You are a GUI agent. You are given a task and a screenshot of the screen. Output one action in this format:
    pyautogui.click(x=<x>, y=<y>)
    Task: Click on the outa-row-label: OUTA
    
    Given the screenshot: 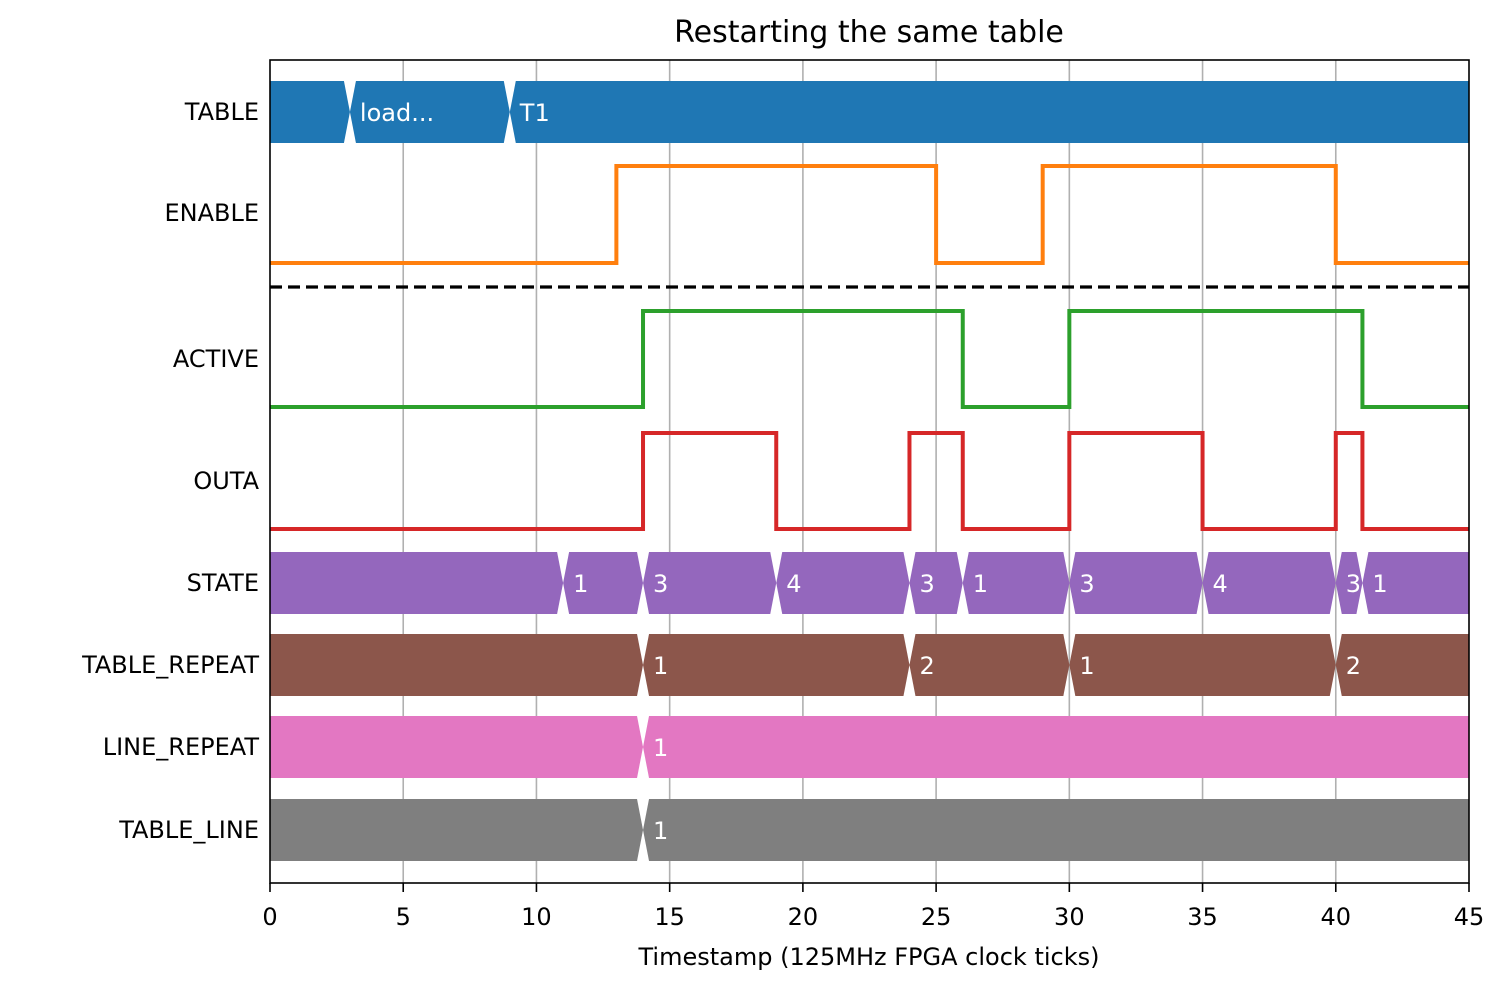 What is the action you would take?
    pyautogui.click(x=226, y=481)
    